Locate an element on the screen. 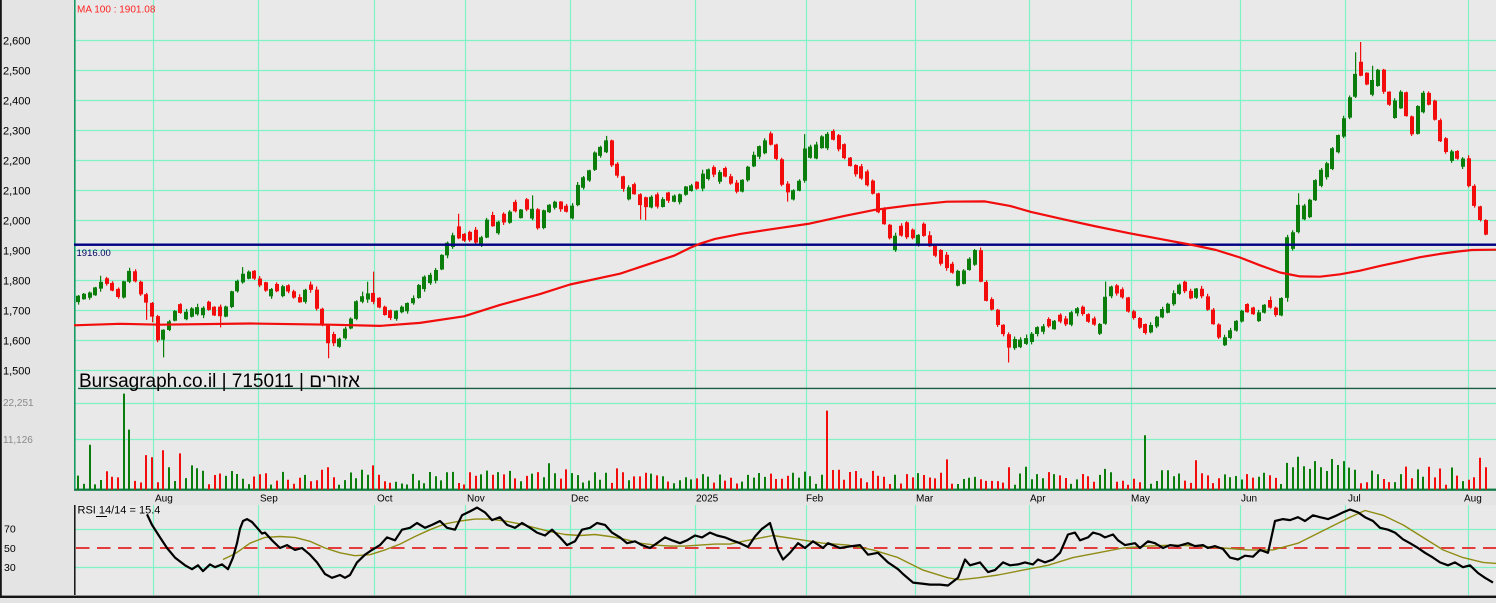 The width and height of the screenshot is (1496, 603). svg-text: Nov is located at coordinates (476, 499).